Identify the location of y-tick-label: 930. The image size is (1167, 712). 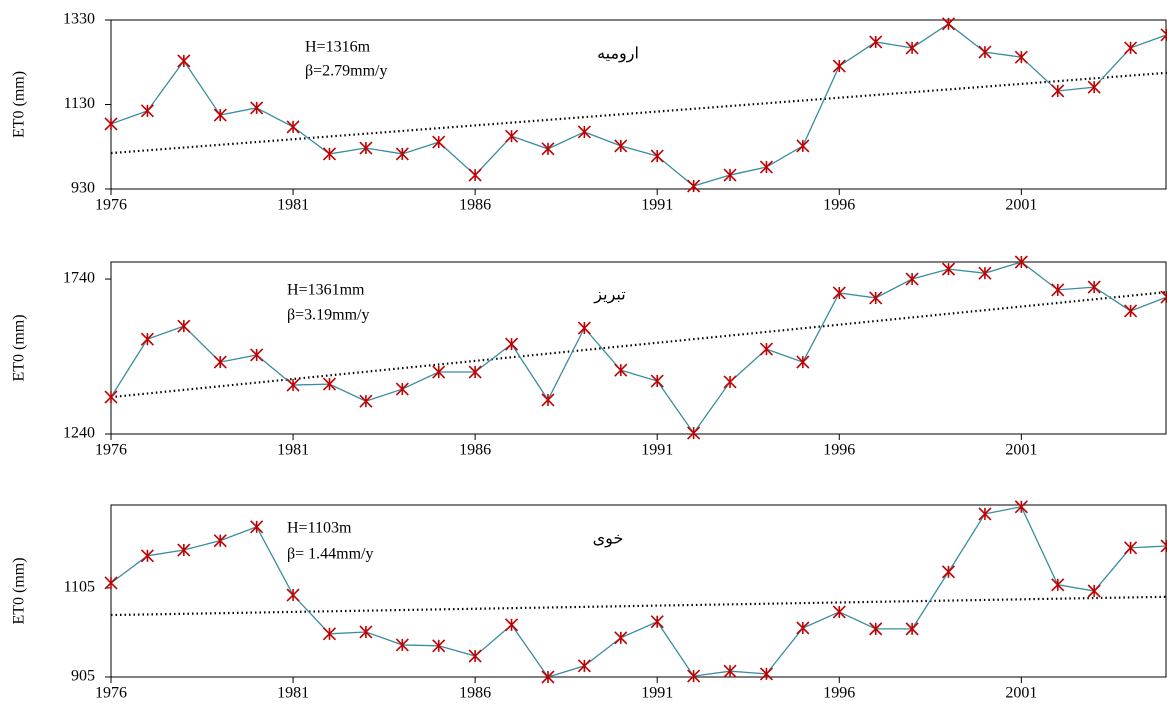
(83, 188).